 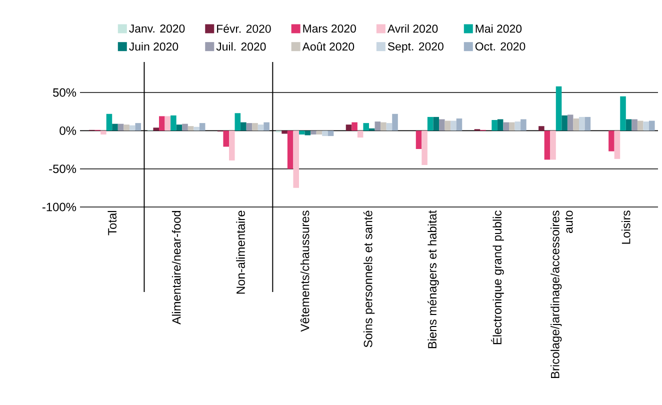 I want to click on x-tick-label: Non-alimentaire, so click(x=240, y=252).